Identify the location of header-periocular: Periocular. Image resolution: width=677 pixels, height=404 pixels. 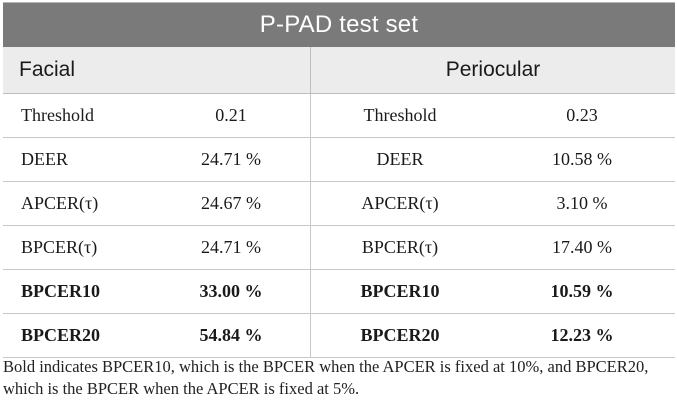
(493, 69).